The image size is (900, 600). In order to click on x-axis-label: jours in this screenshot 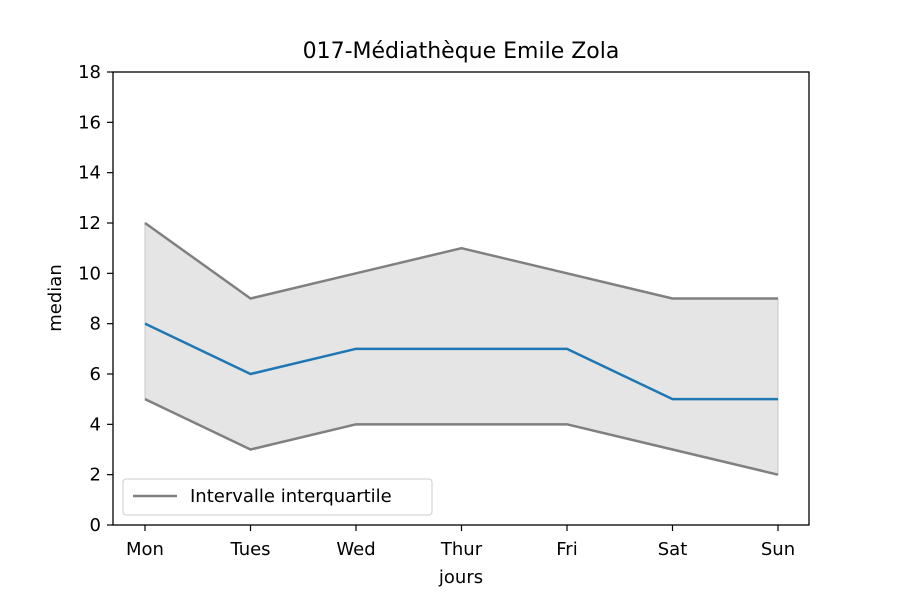, I will do `click(460, 577)`.